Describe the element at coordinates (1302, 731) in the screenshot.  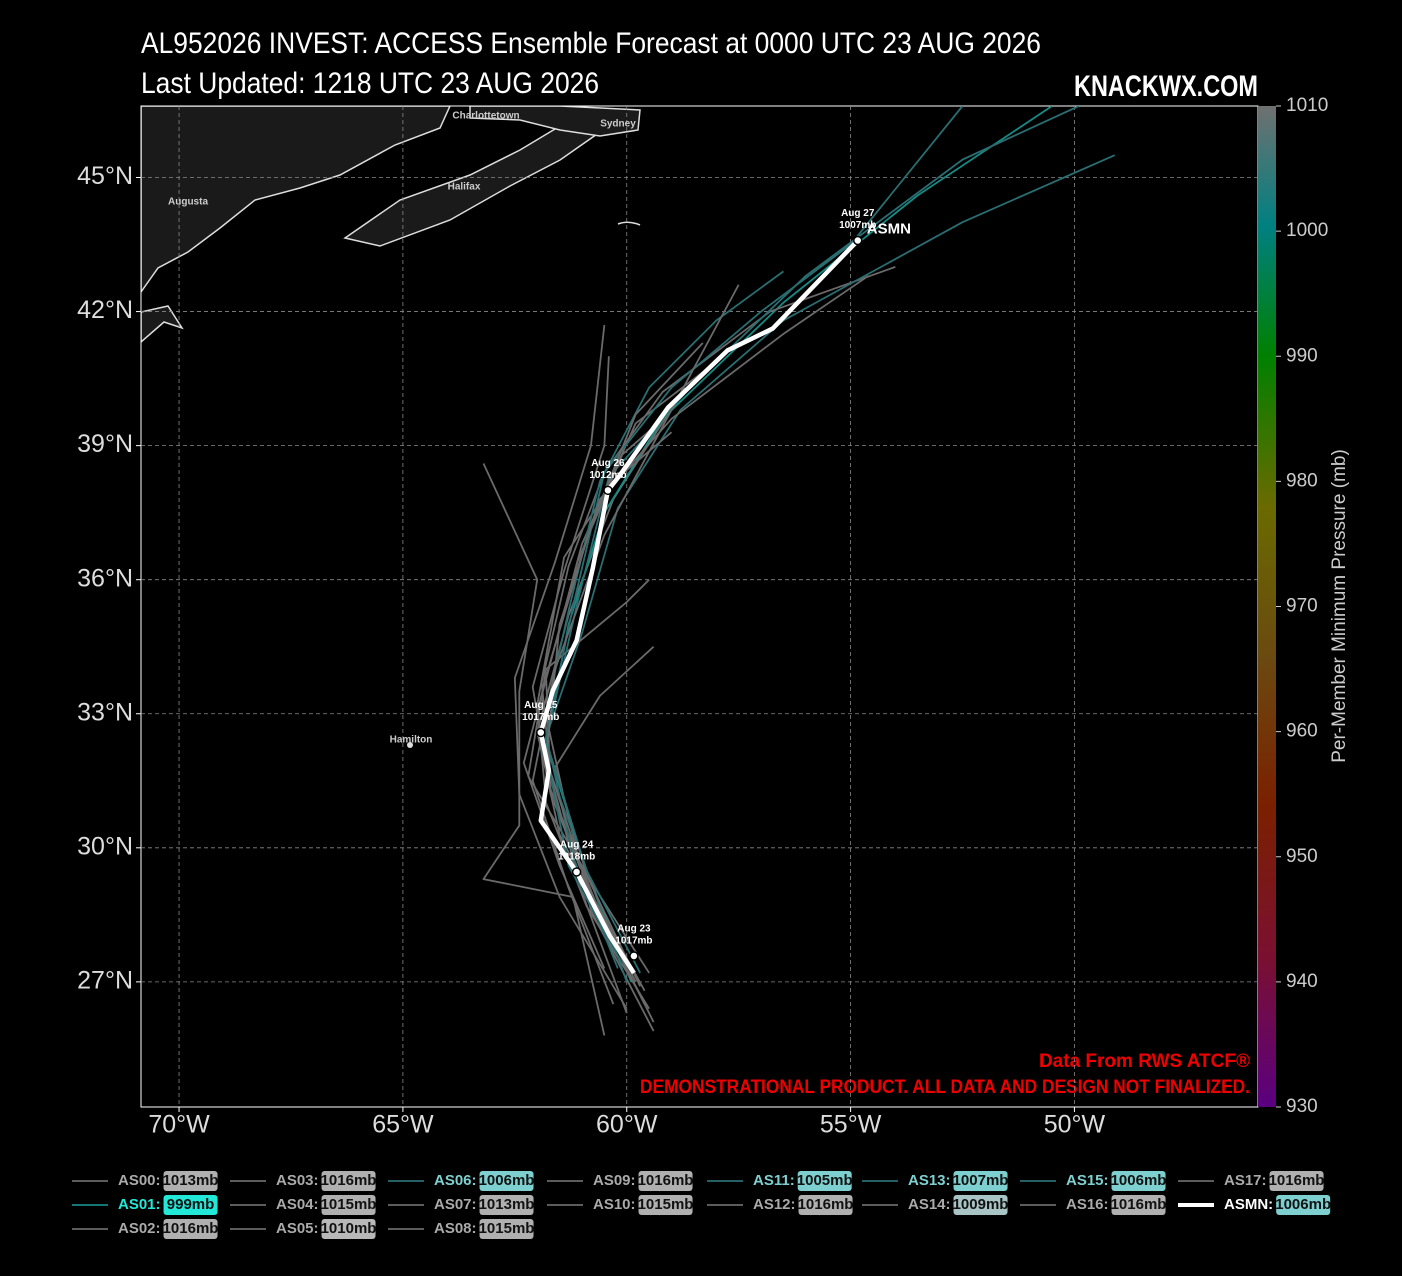
I see `colorbar-tick-label: 960` at that location.